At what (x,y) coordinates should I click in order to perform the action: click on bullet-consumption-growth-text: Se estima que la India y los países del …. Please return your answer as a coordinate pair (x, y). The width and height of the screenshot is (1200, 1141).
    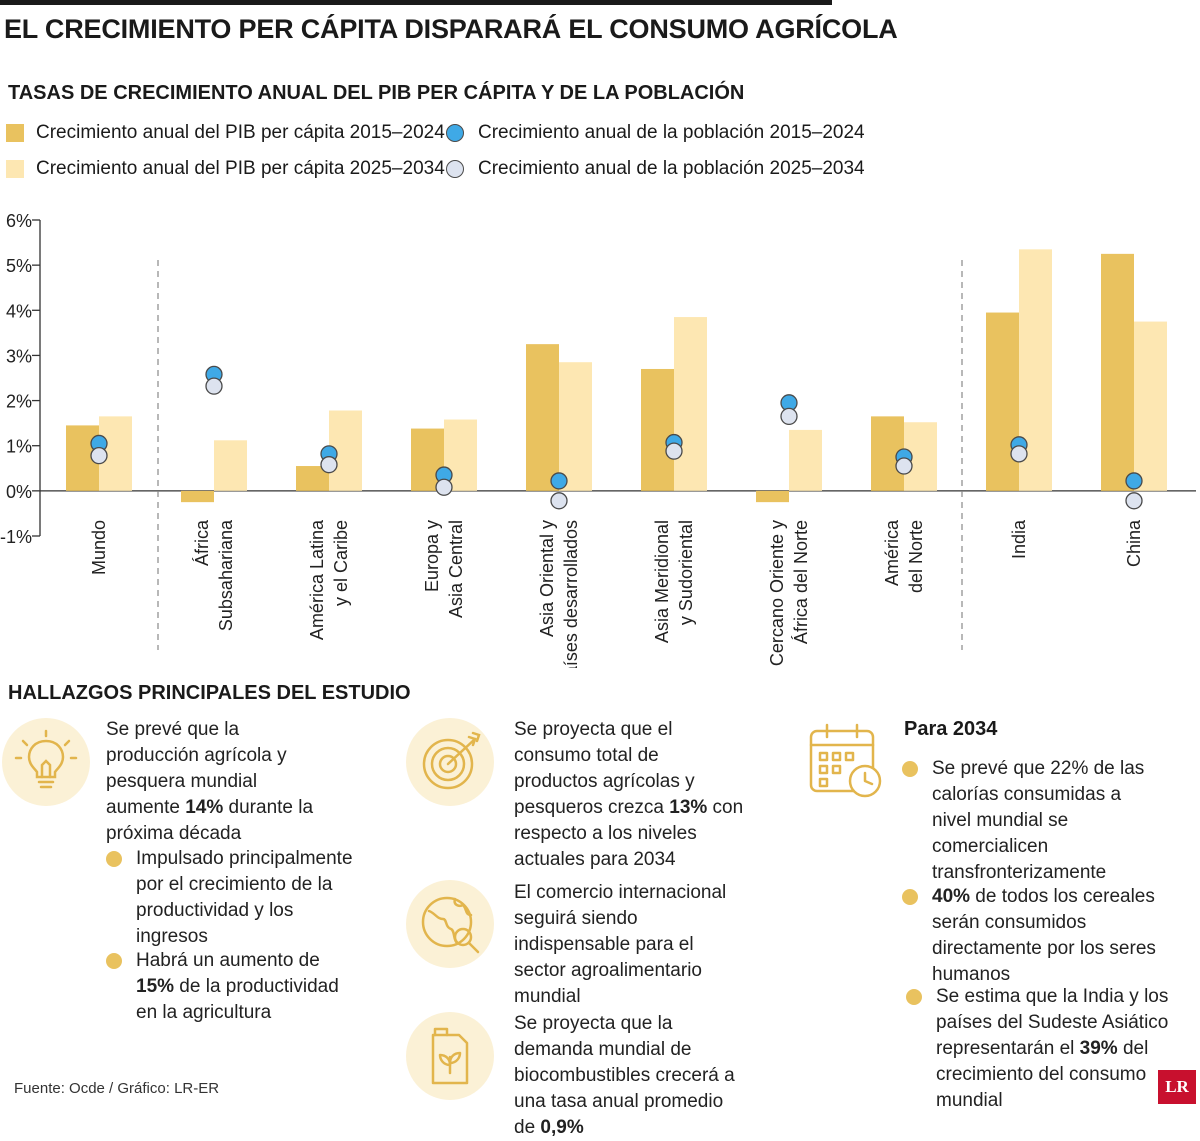
    Looking at the image, I should click on (1052, 1022).